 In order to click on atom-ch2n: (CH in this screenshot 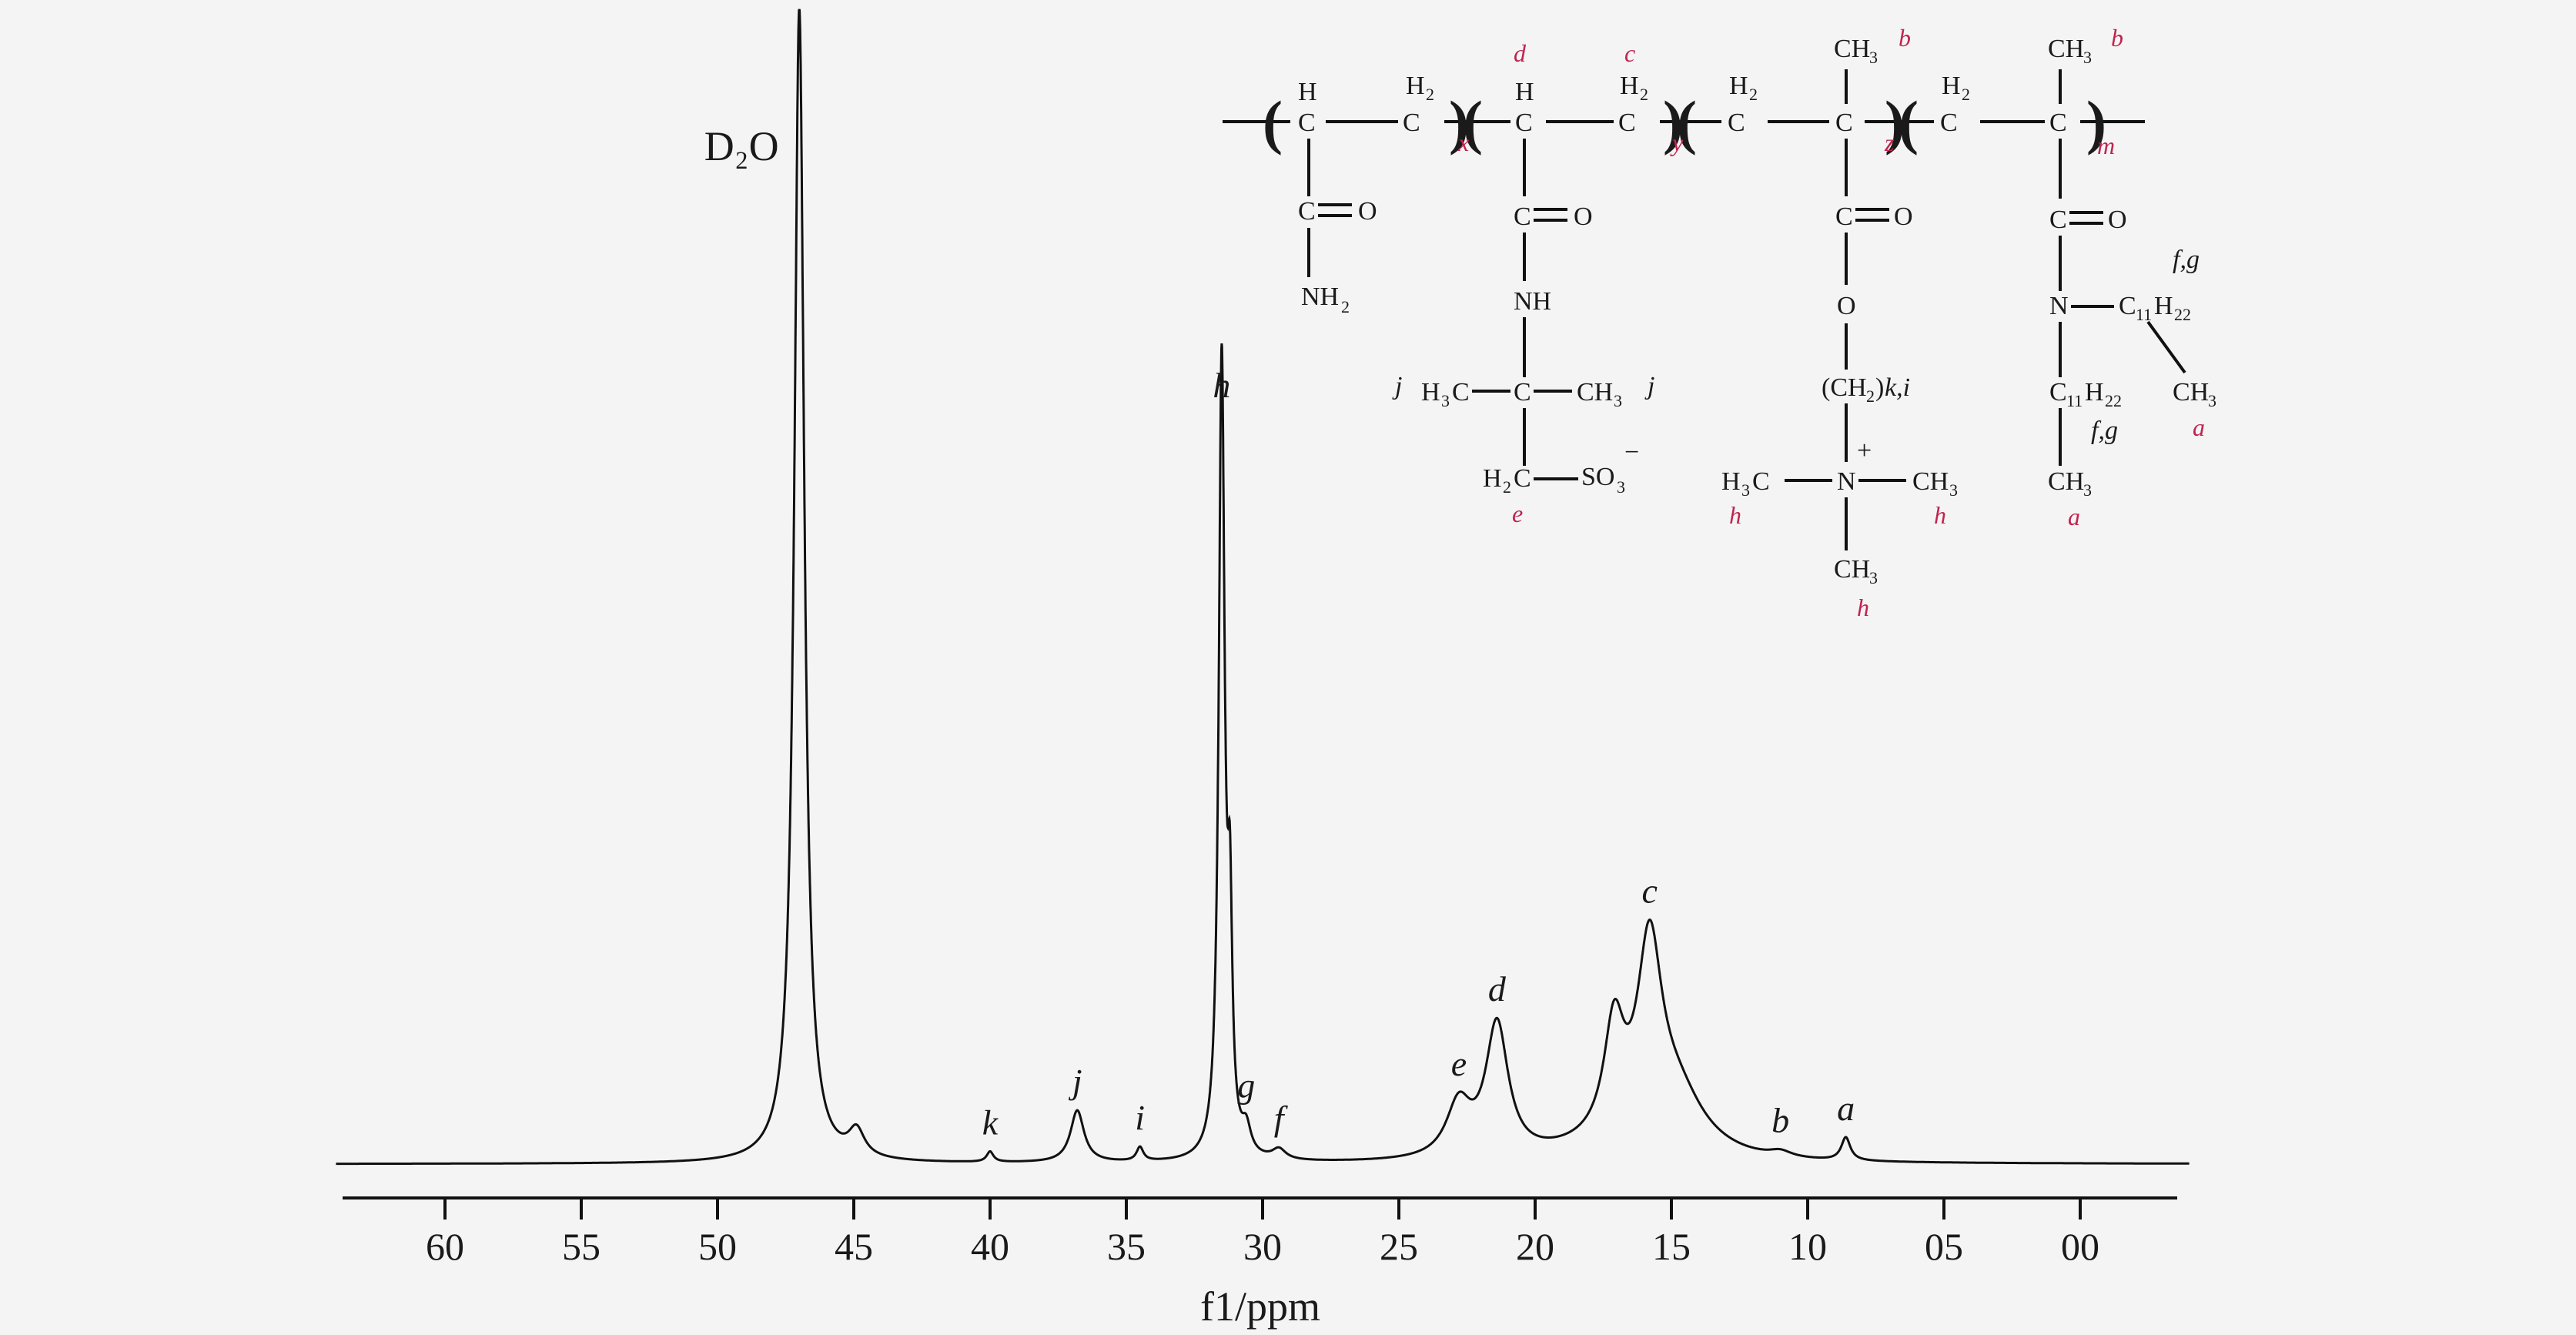, I will do `click(1845, 388)`.